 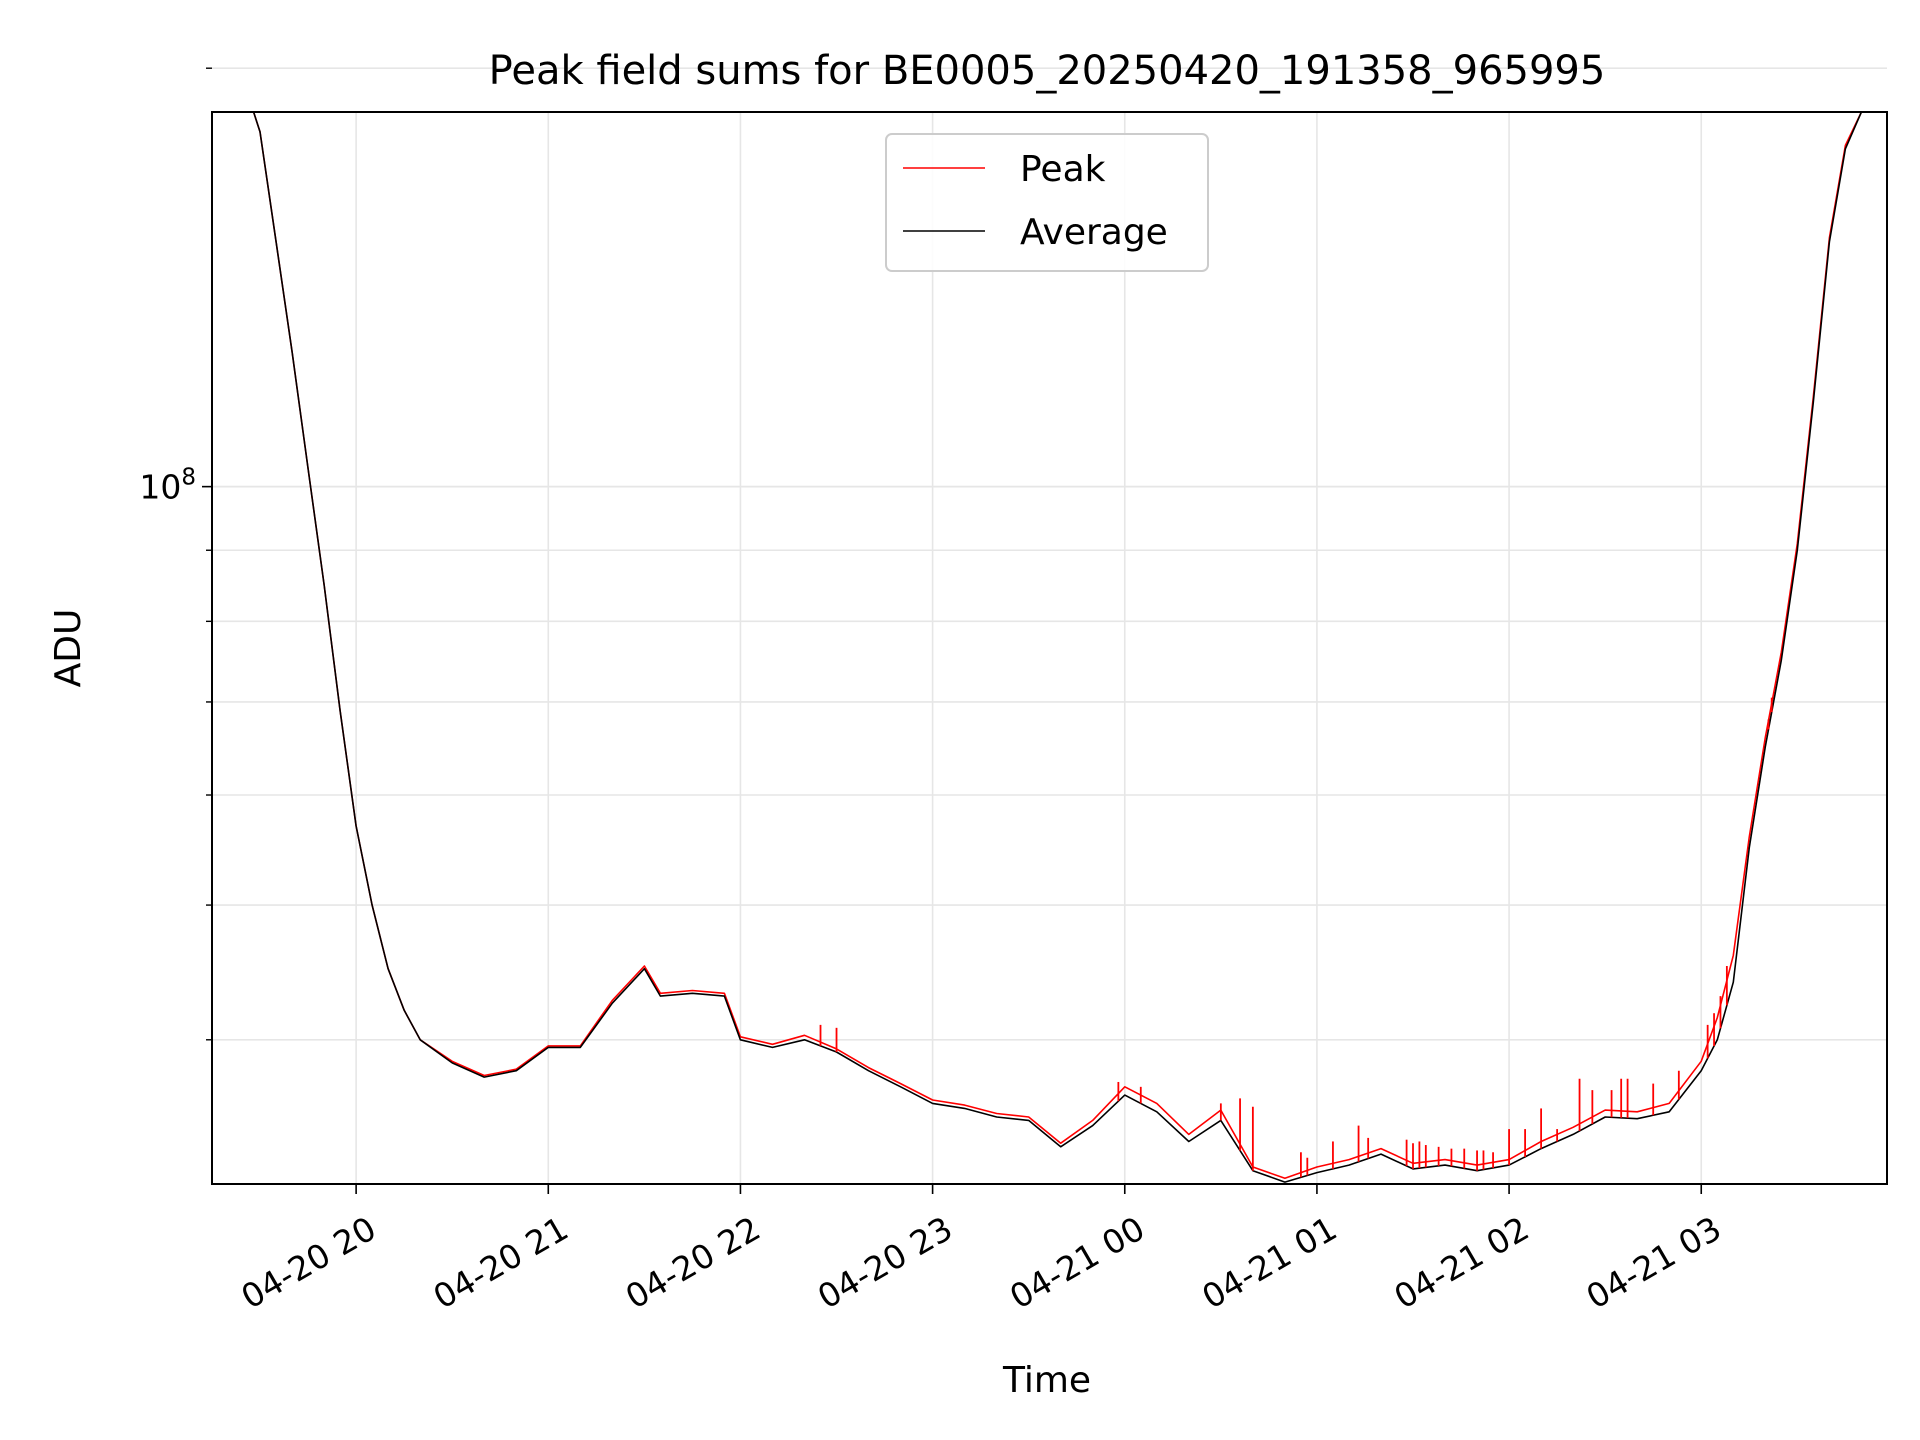 I want to click on x-axis-label: Time, so click(x=1046, y=1380).